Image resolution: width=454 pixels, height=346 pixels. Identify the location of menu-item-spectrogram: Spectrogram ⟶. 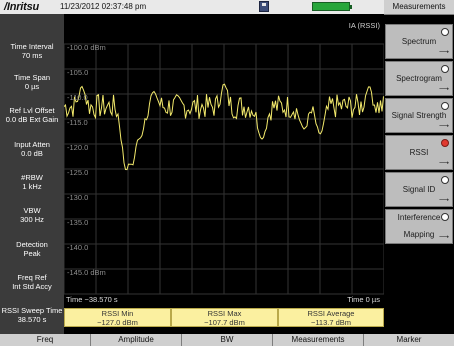
(419, 78).